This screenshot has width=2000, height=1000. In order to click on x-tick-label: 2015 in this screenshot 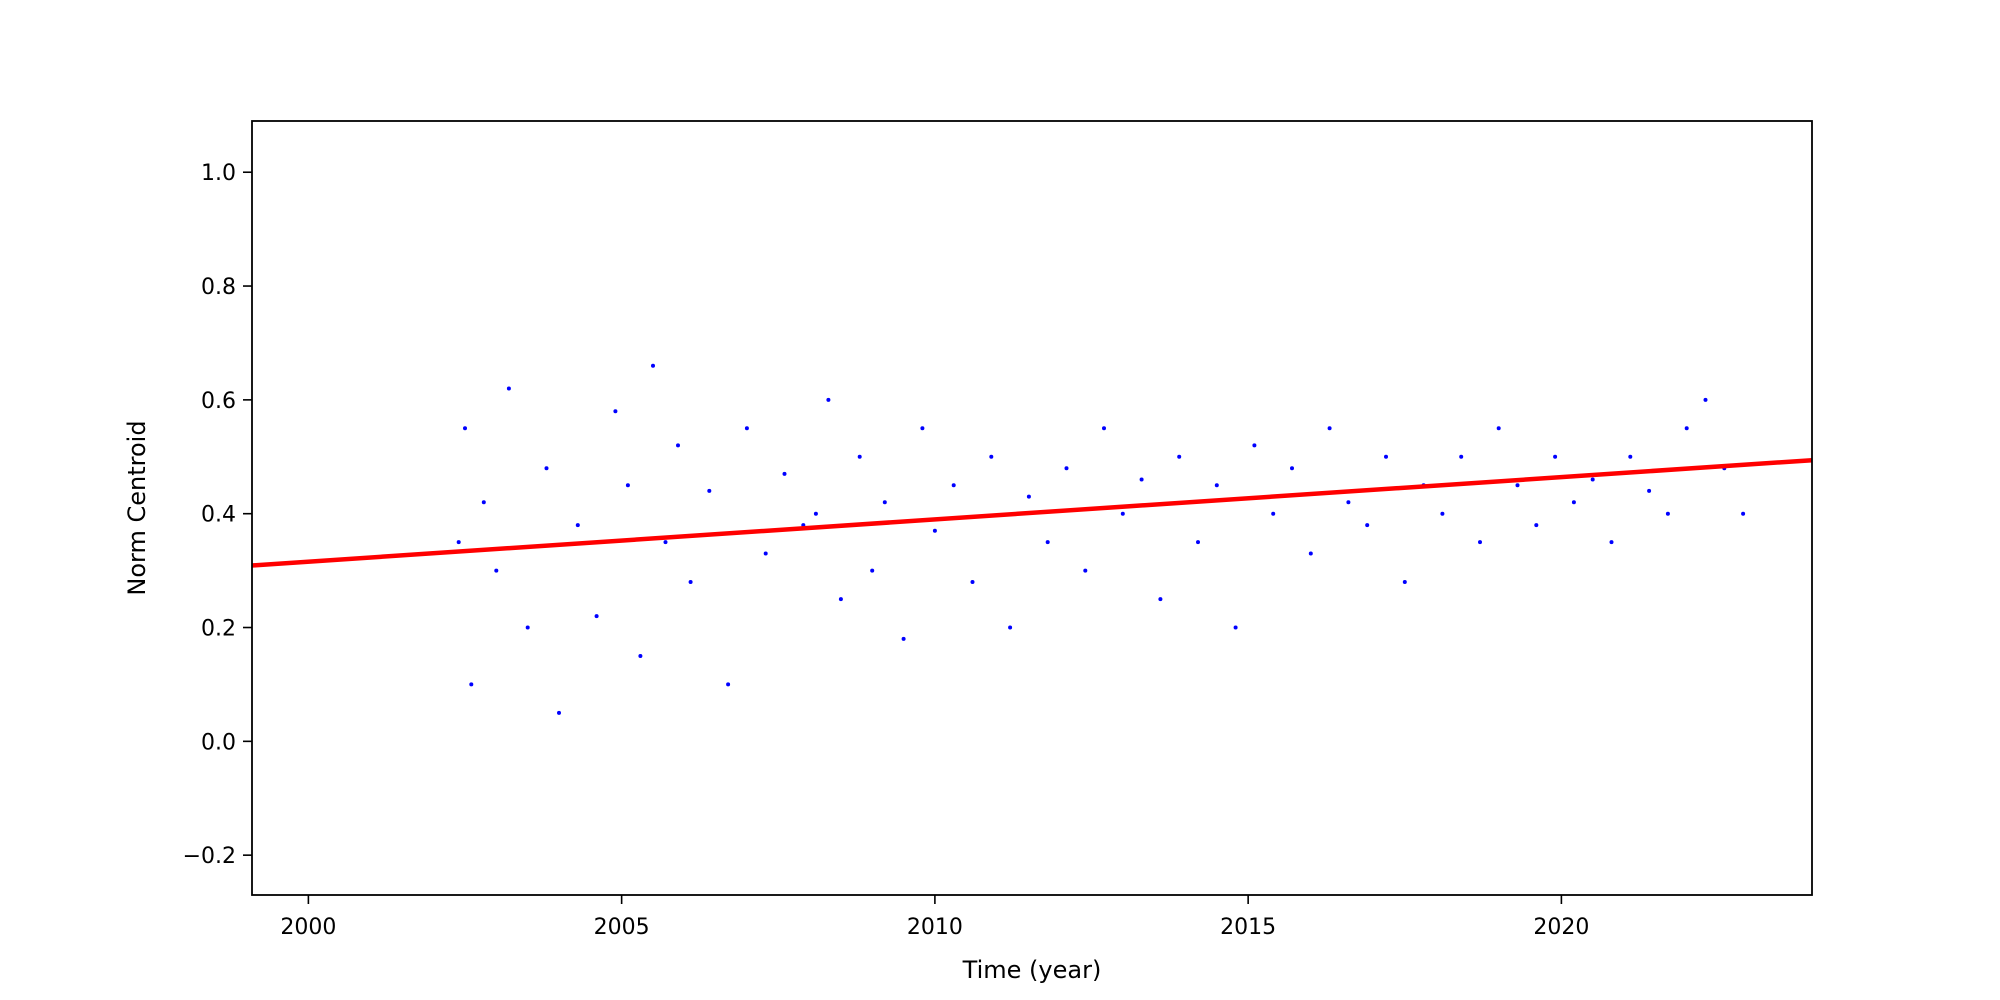, I will do `click(1248, 927)`.